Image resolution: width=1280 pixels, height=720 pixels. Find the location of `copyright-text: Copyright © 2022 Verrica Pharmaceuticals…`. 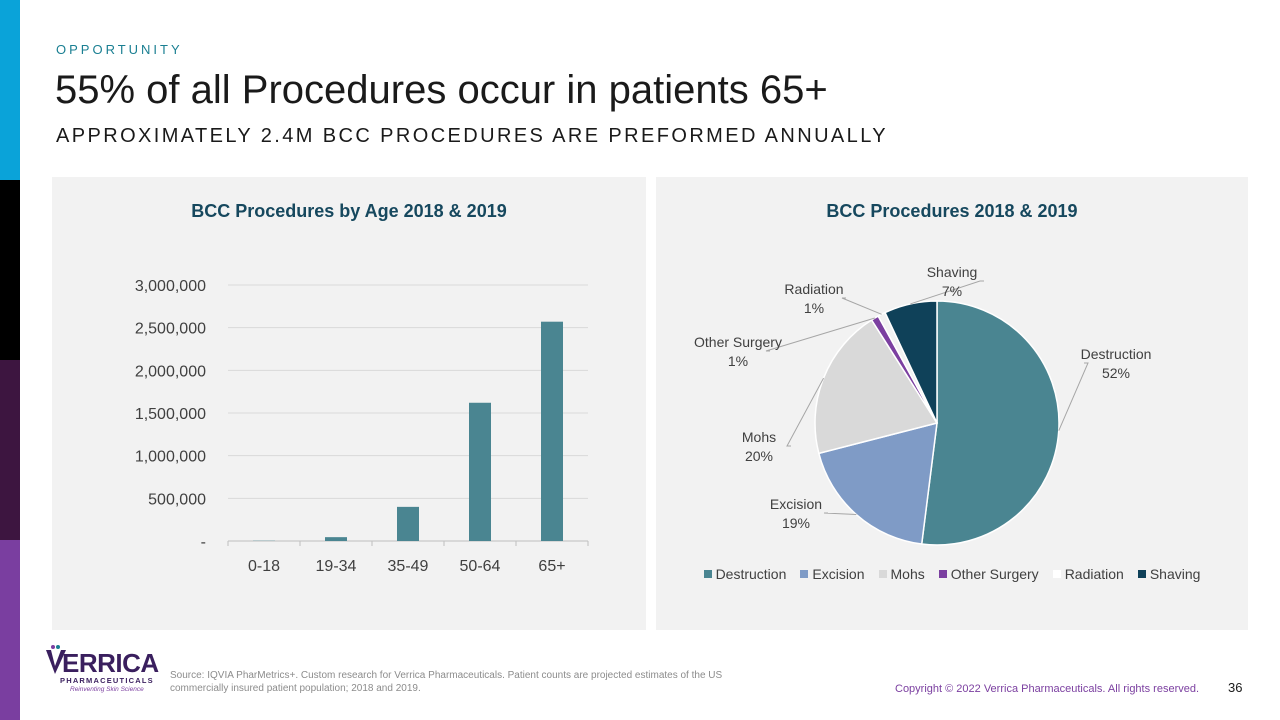

copyright-text: Copyright © 2022 Verrica Pharmaceuticals… is located at coordinates (1047, 689).